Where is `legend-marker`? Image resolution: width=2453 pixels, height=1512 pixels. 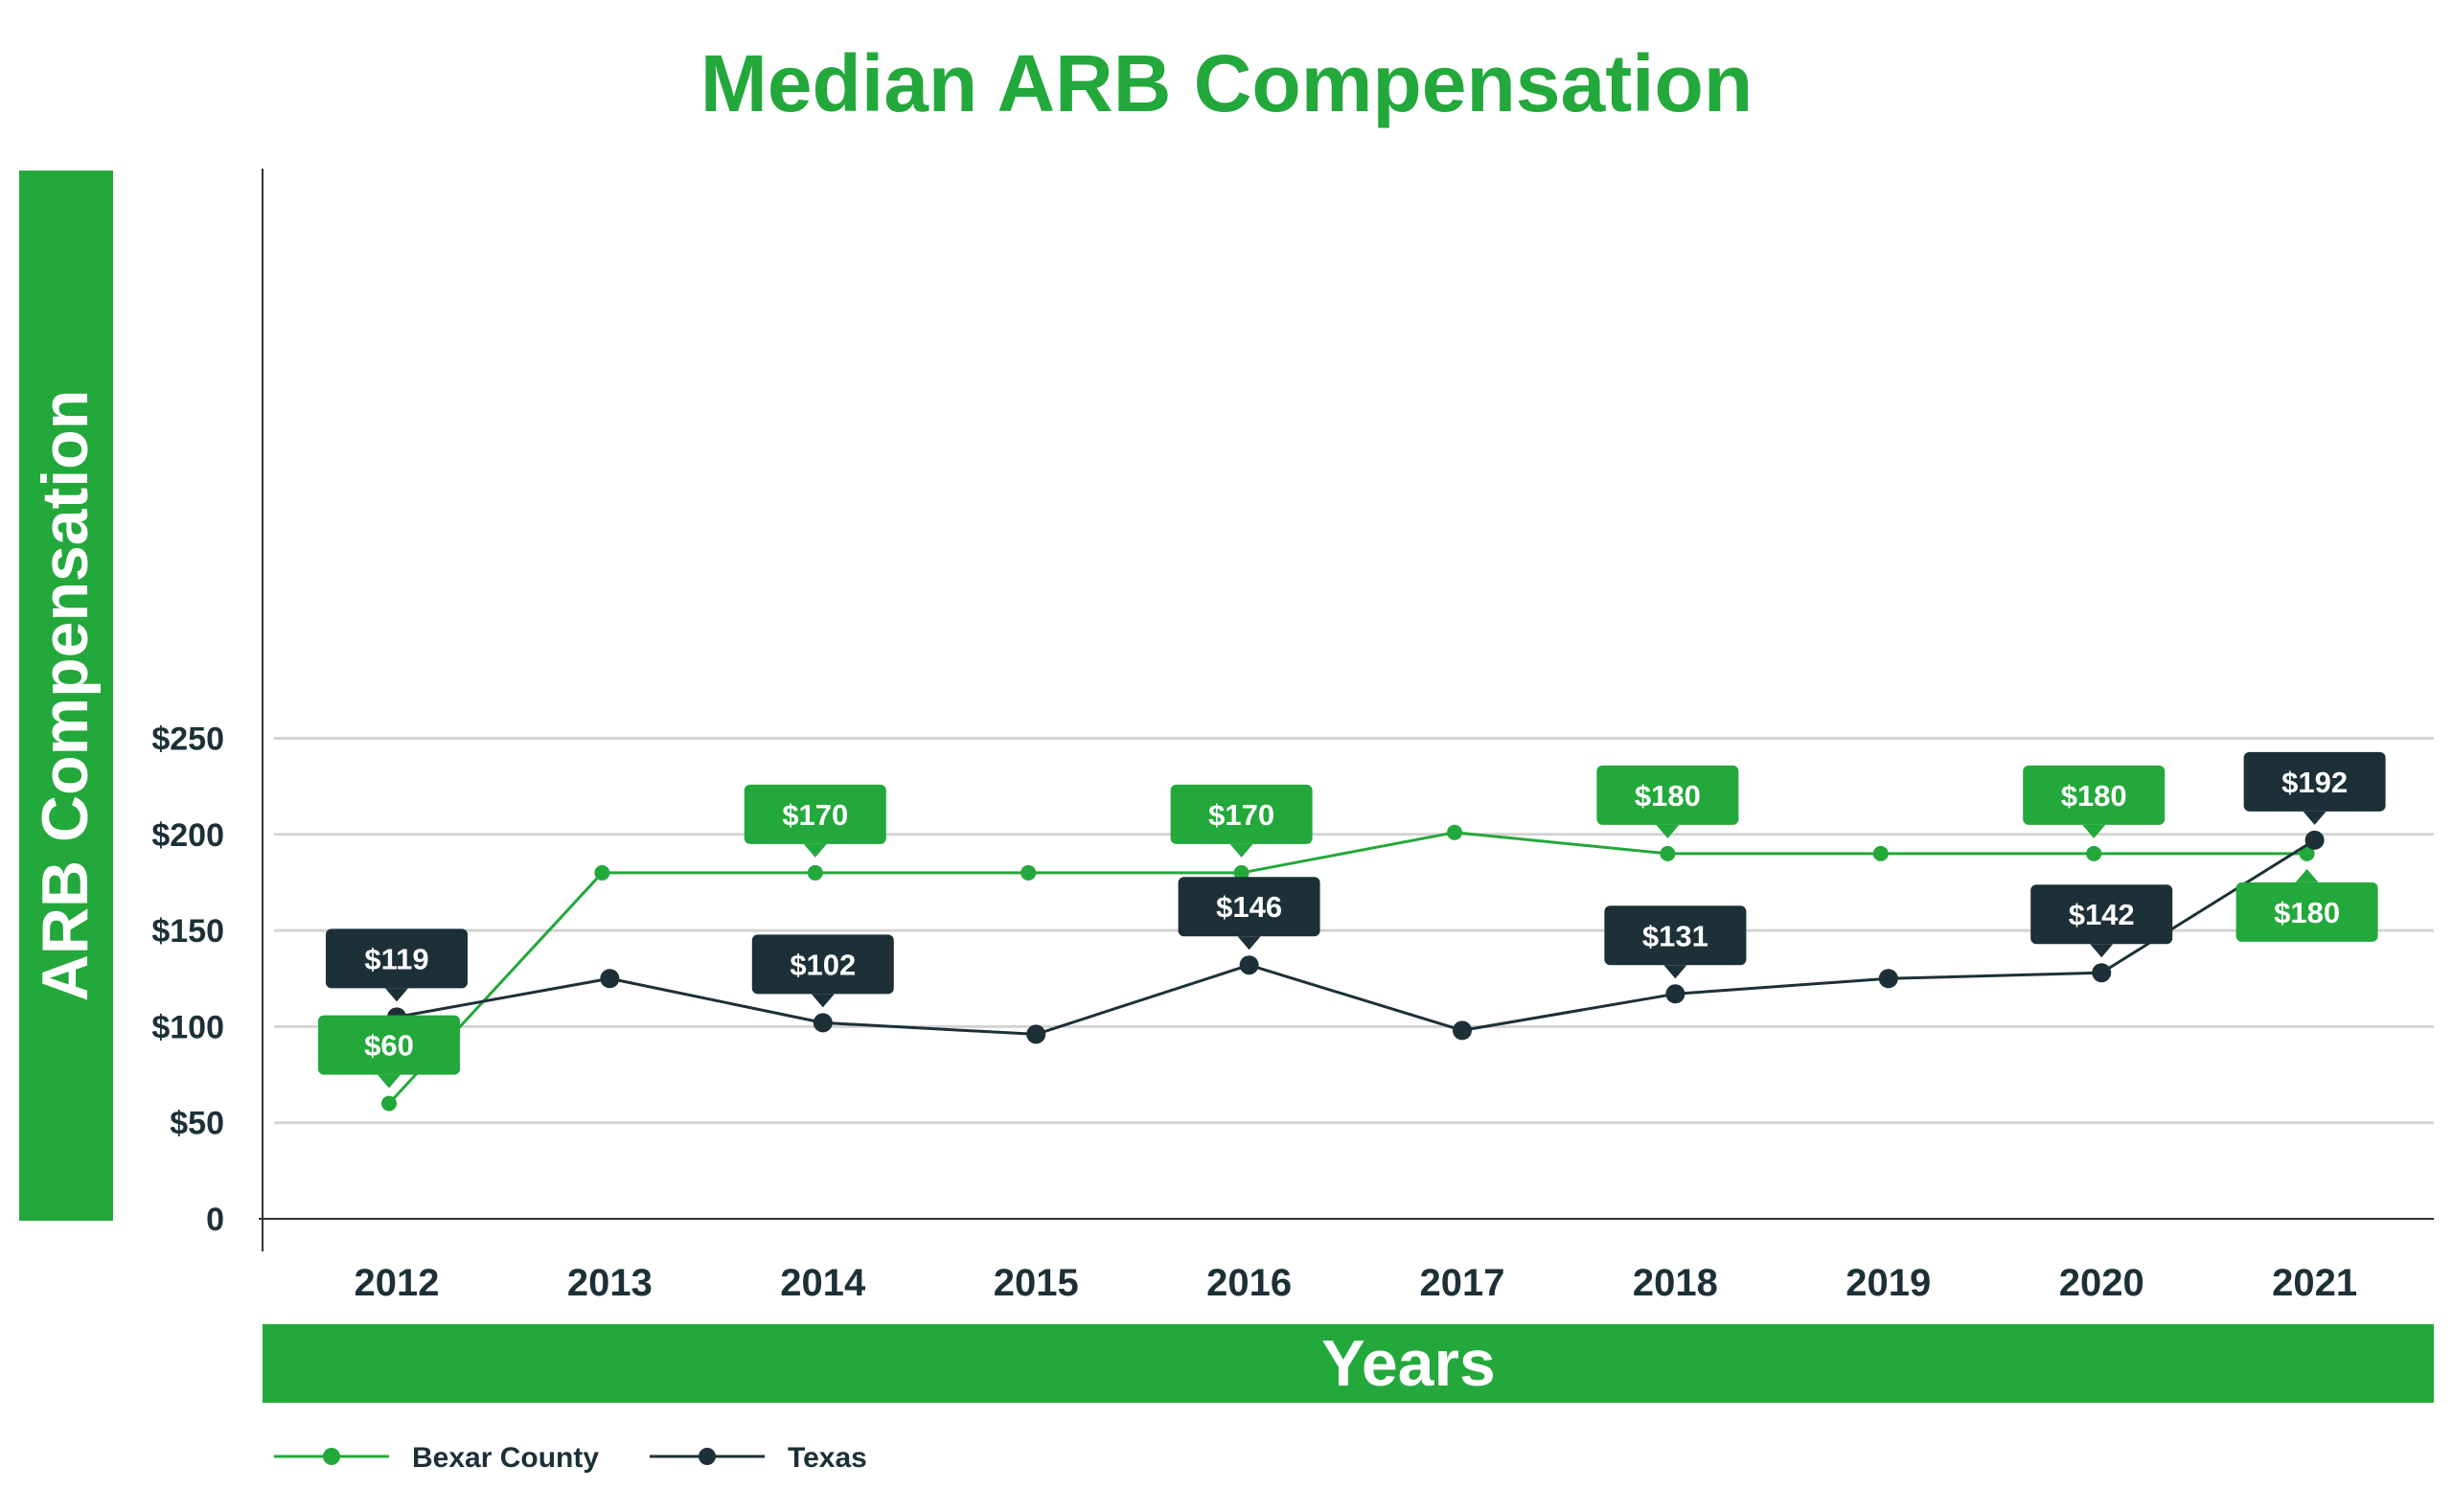
legend-marker is located at coordinates (331, 1456).